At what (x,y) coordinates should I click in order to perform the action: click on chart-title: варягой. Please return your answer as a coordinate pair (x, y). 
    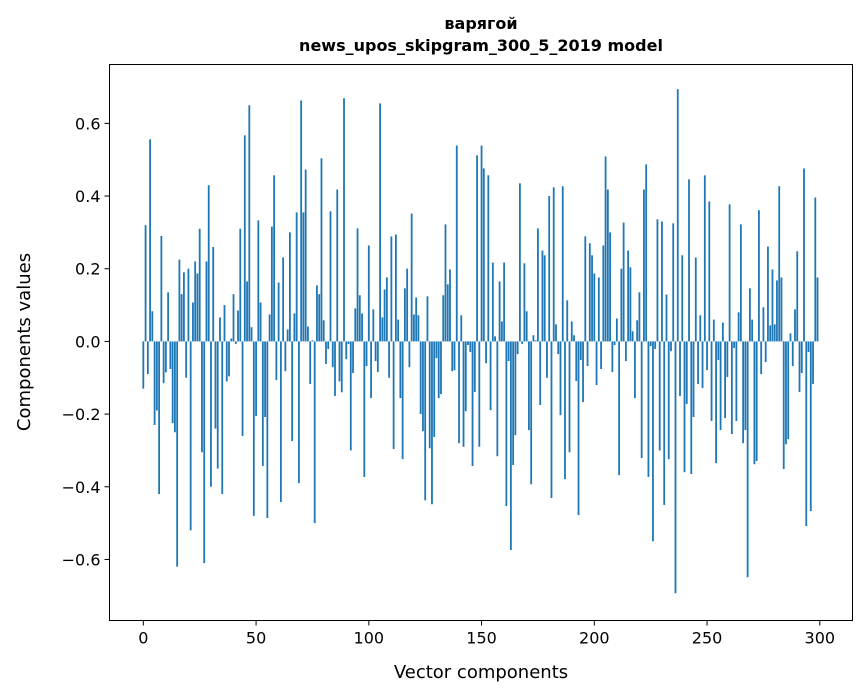
    Looking at the image, I should click on (480, 23).